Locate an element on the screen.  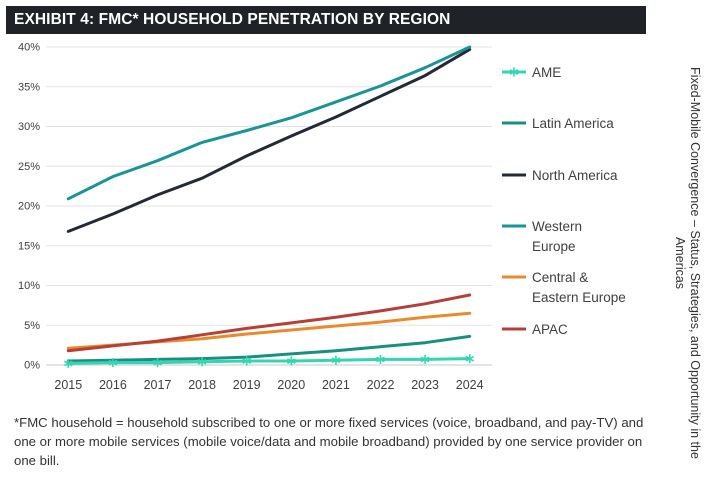
x-tick-label: 2020 is located at coordinates (291, 385).